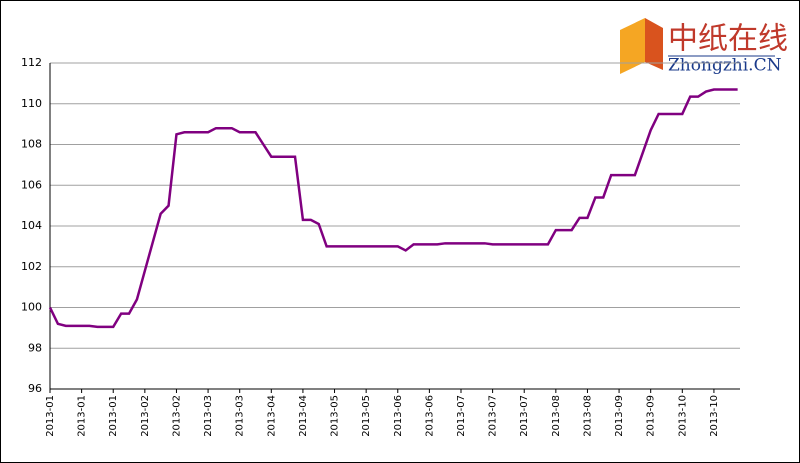 The width and height of the screenshot is (800, 463). What do you see at coordinates (31, 266) in the screenshot?
I see `y-tick-label: 102` at bounding box center [31, 266].